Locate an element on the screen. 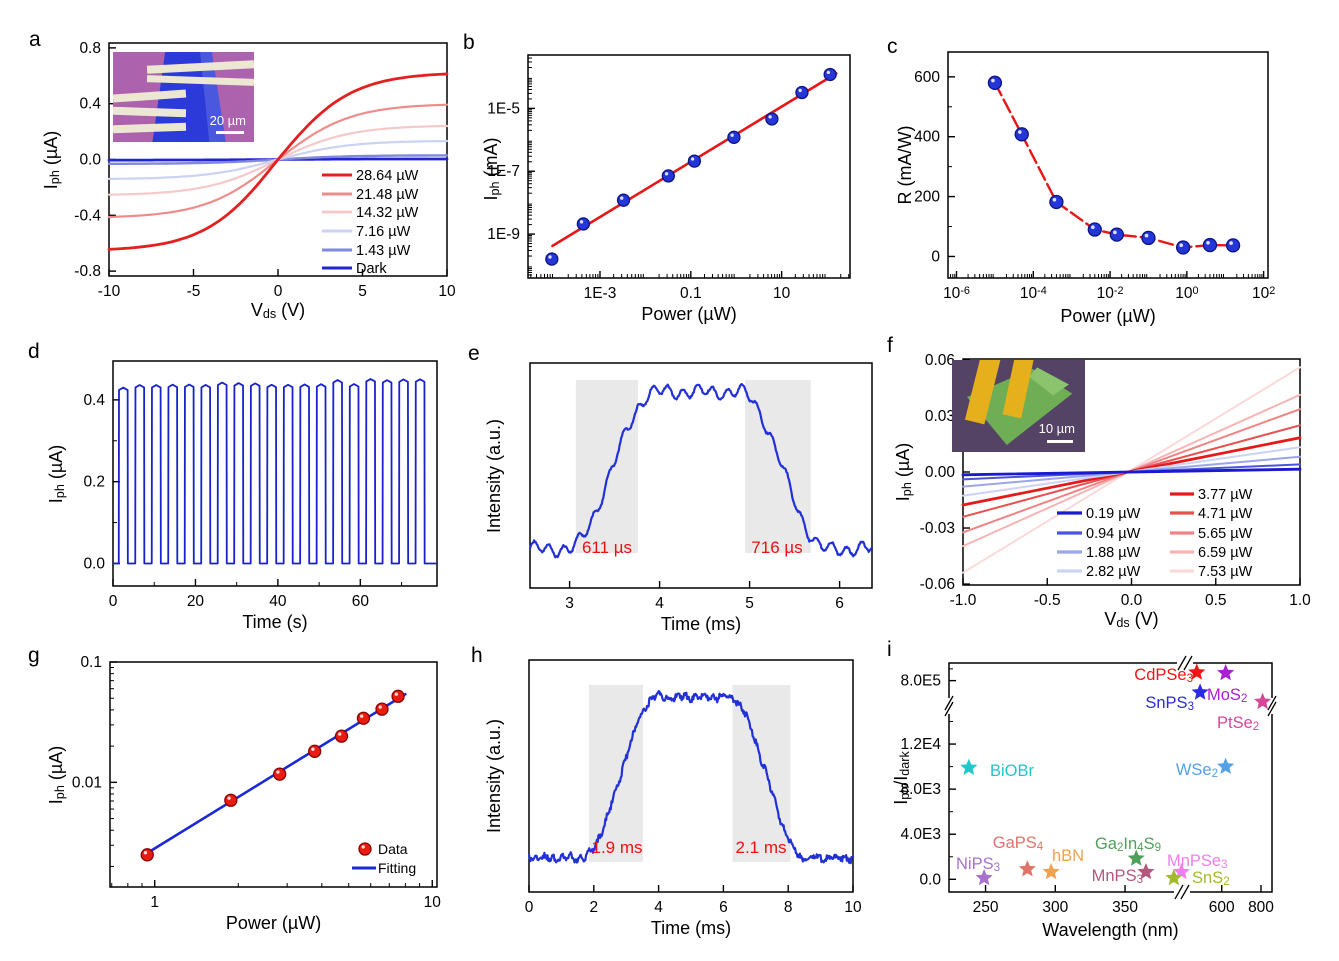 The image size is (1339, 961). svg-text: Time (s) is located at coordinates (274, 622).